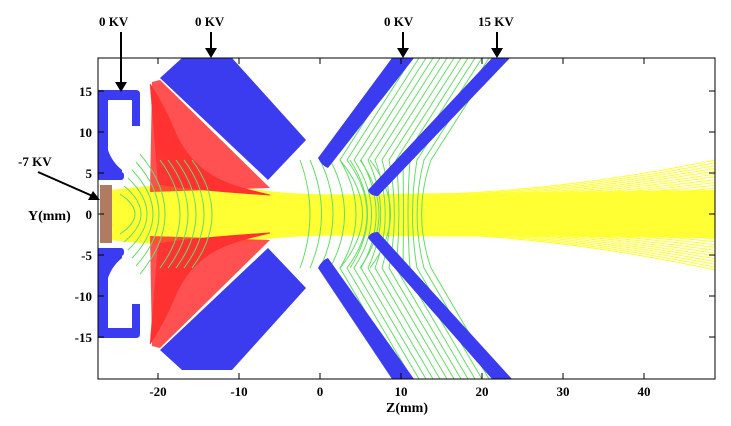  I want to click on electrode4-top, so click(439, 127).